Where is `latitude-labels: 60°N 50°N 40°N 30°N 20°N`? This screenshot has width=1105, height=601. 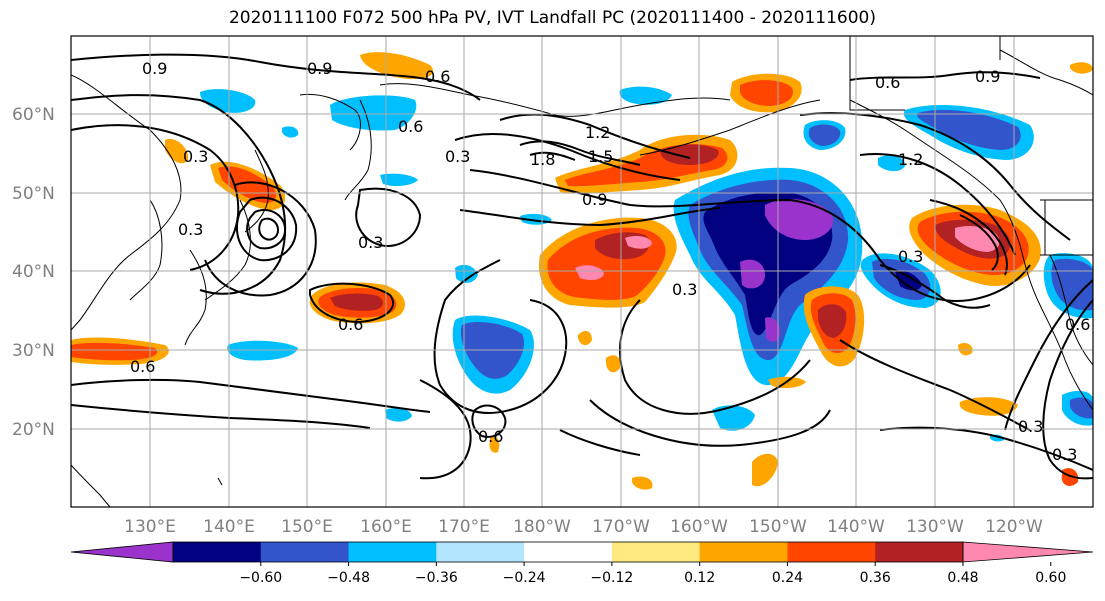
latitude-labels: 60°N 50°N 40°N 30°N 20°N is located at coordinates (33, 272).